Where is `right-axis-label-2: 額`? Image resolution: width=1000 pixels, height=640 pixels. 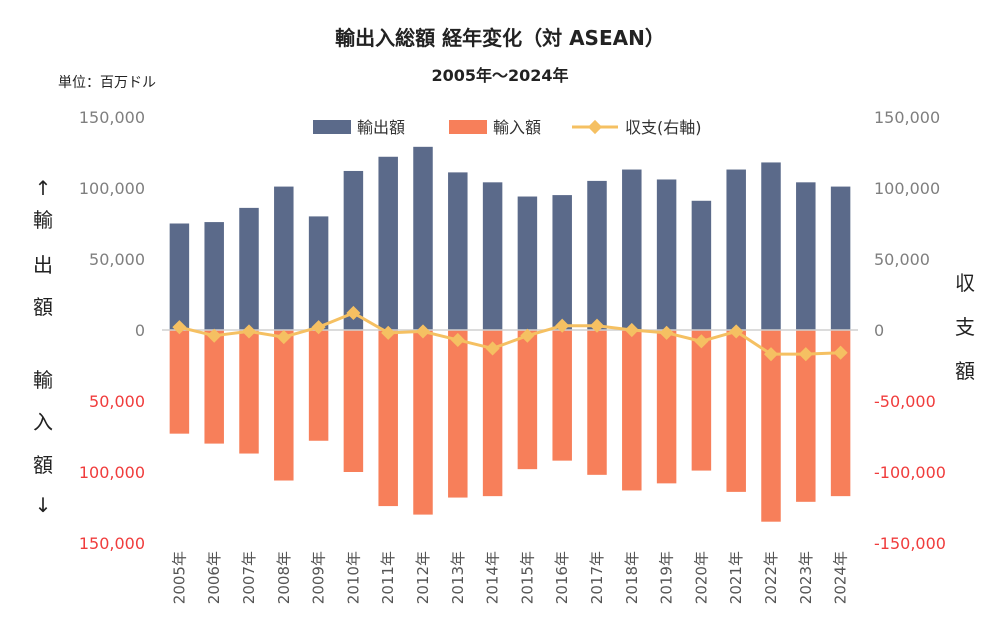
right-axis-label-2: 額 is located at coordinates (965, 371).